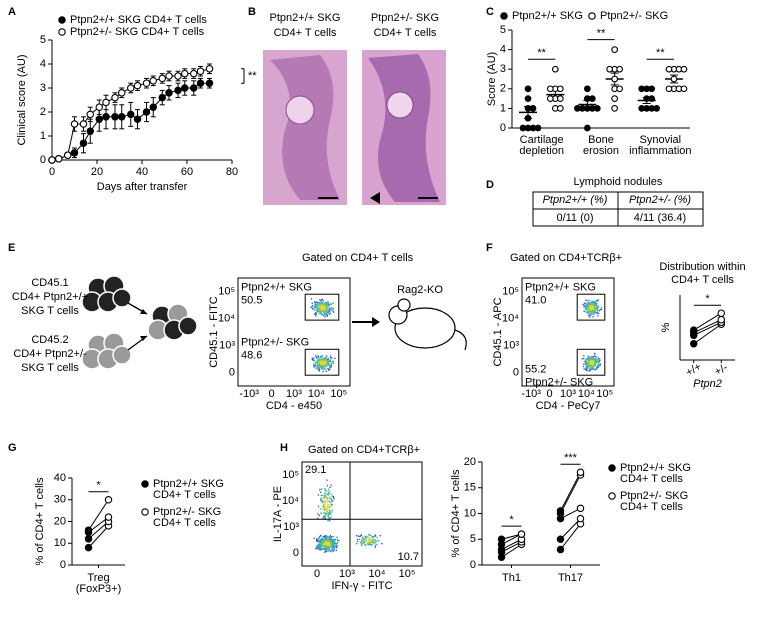 This screenshot has height=618, width=764. What do you see at coordinates (142, 187) in the screenshot?
I see `x-axis-label: Days after transfer` at bounding box center [142, 187].